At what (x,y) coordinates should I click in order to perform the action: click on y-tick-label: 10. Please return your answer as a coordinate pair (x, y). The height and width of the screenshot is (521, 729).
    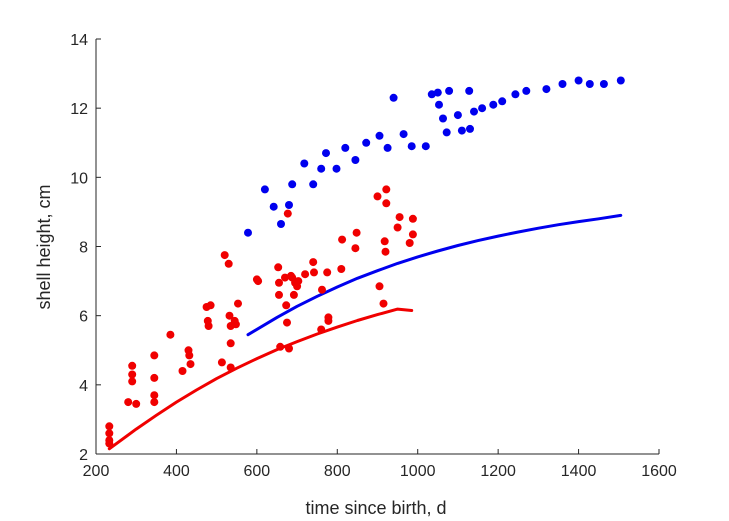
    Looking at the image, I should click on (79, 178).